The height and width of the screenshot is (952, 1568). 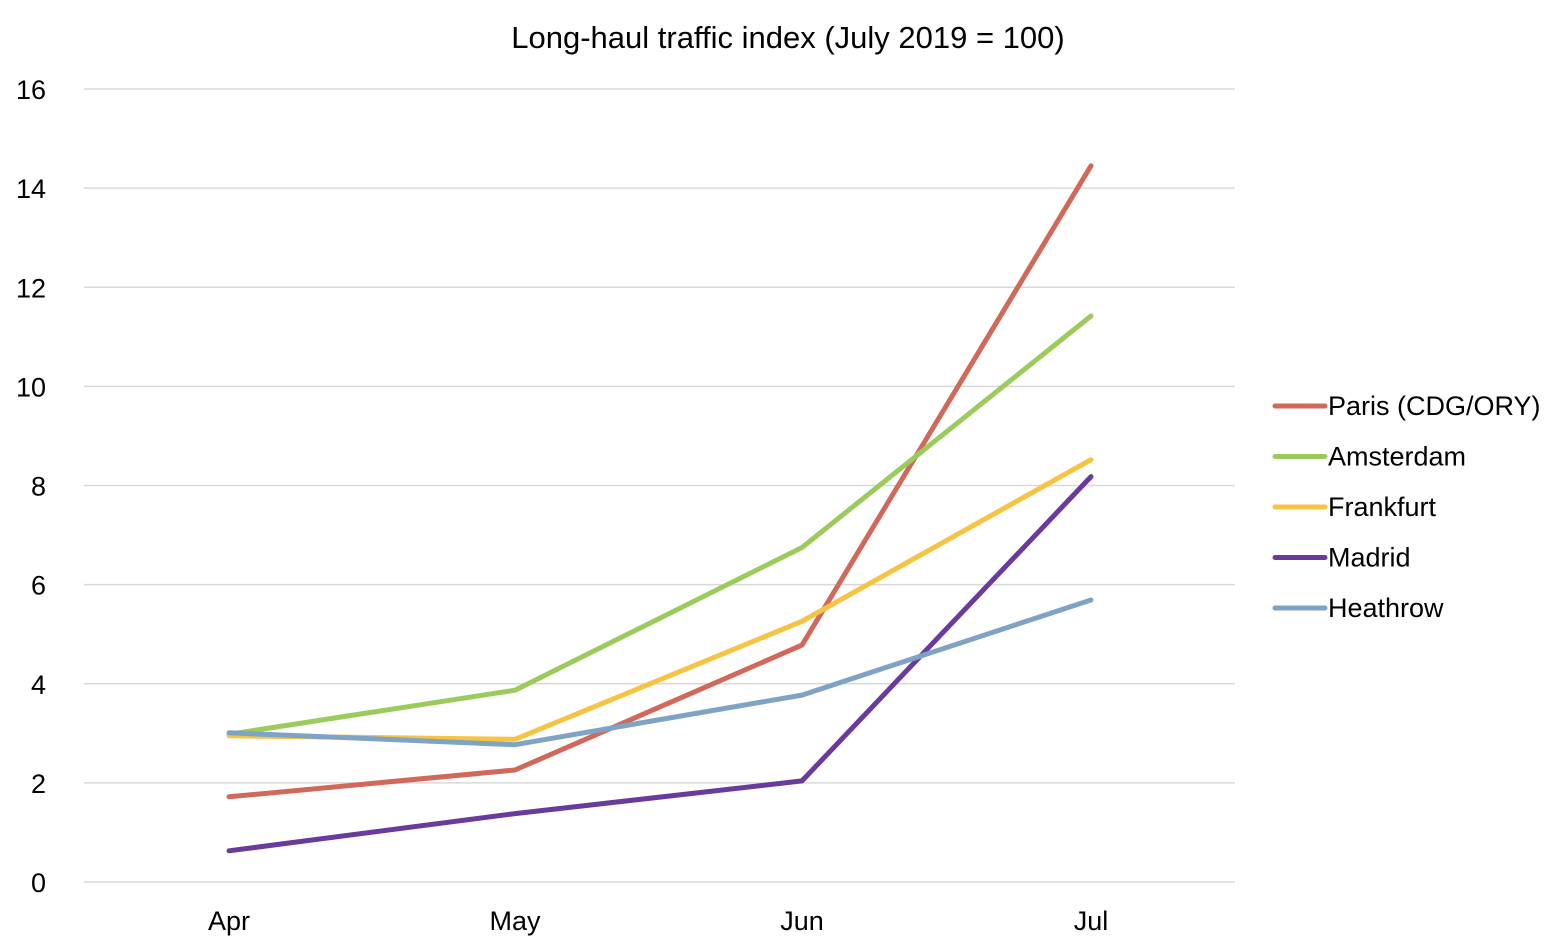 I want to click on y-tick-label: 2, so click(x=38, y=784).